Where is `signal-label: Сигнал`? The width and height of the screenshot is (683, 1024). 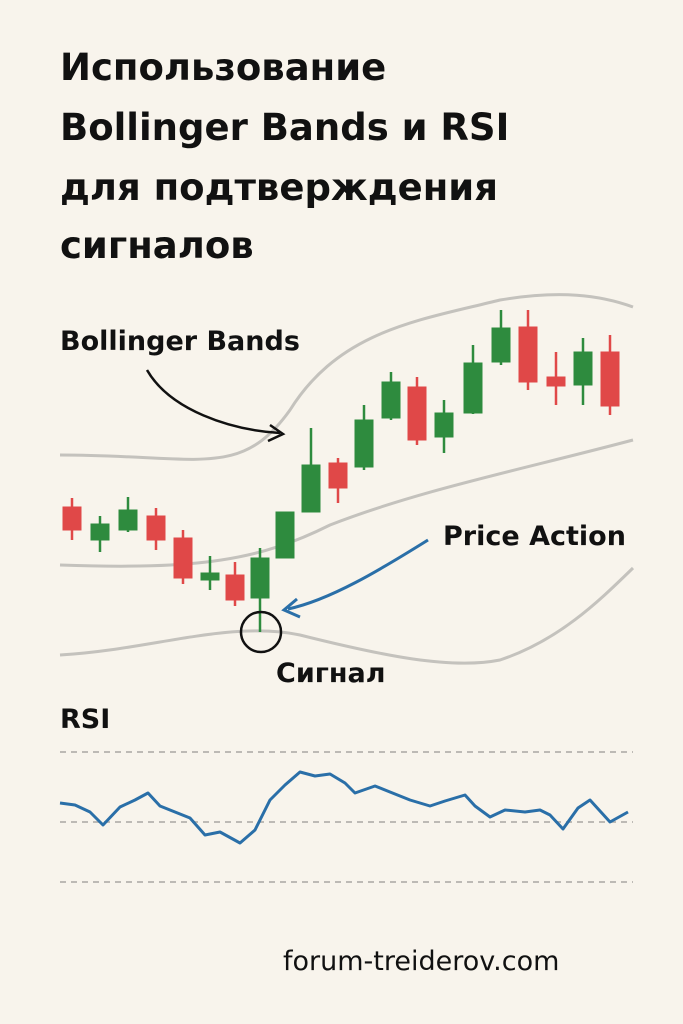
signal-label: Сигнал is located at coordinates (331, 673).